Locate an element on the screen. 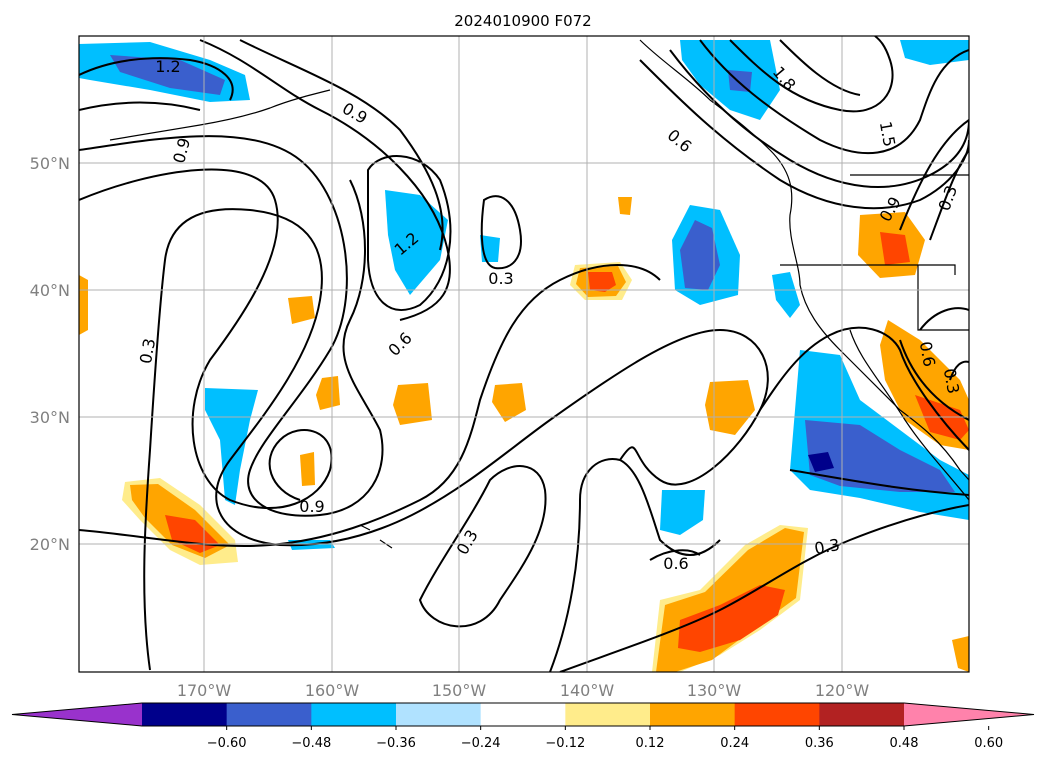 The image size is (1047, 765). latitude-labels: 50°N 40°N 30°N 20°N is located at coordinates (50, 354).